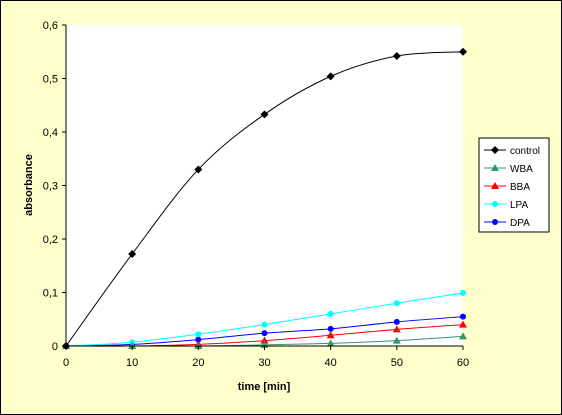  What do you see at coordinates (495, 204) in the screenshot?
I see `legend-marker-lpa` at bounding box center [495, 204].